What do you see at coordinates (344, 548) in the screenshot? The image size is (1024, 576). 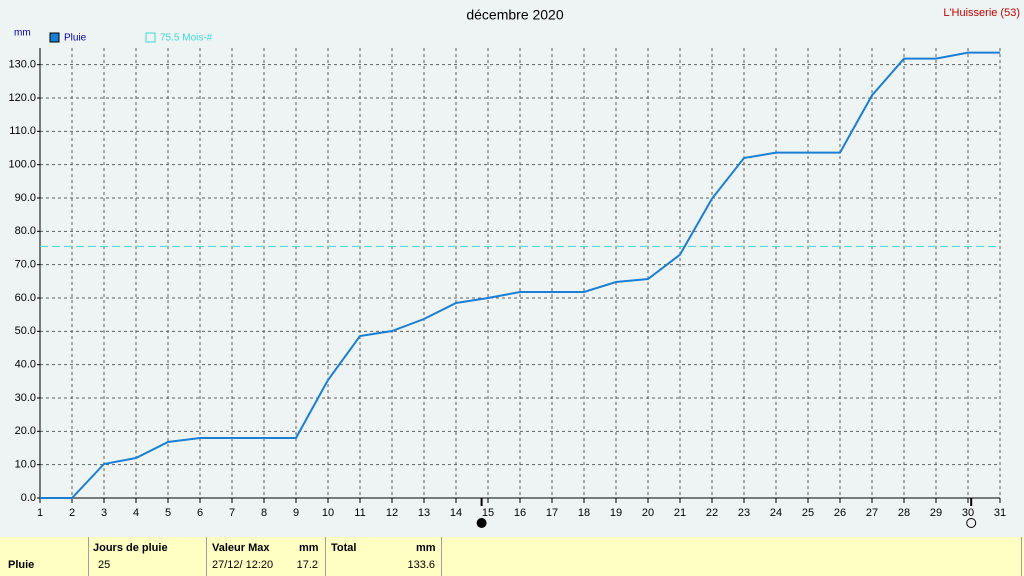 I see `column-header: Total` at bounding box center [344, 548].